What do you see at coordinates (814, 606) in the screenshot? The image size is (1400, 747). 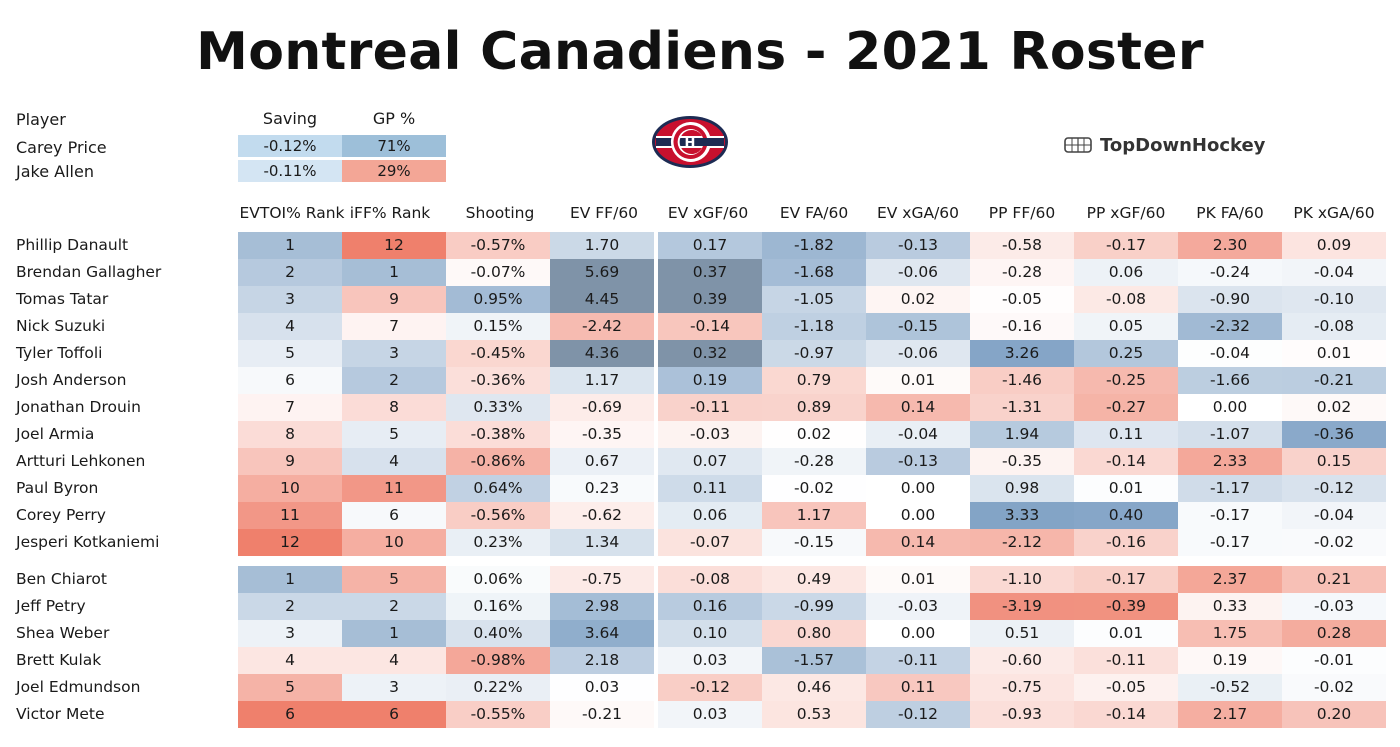 I see `stat-cell: -0.99` at bounding box center [814, 606].